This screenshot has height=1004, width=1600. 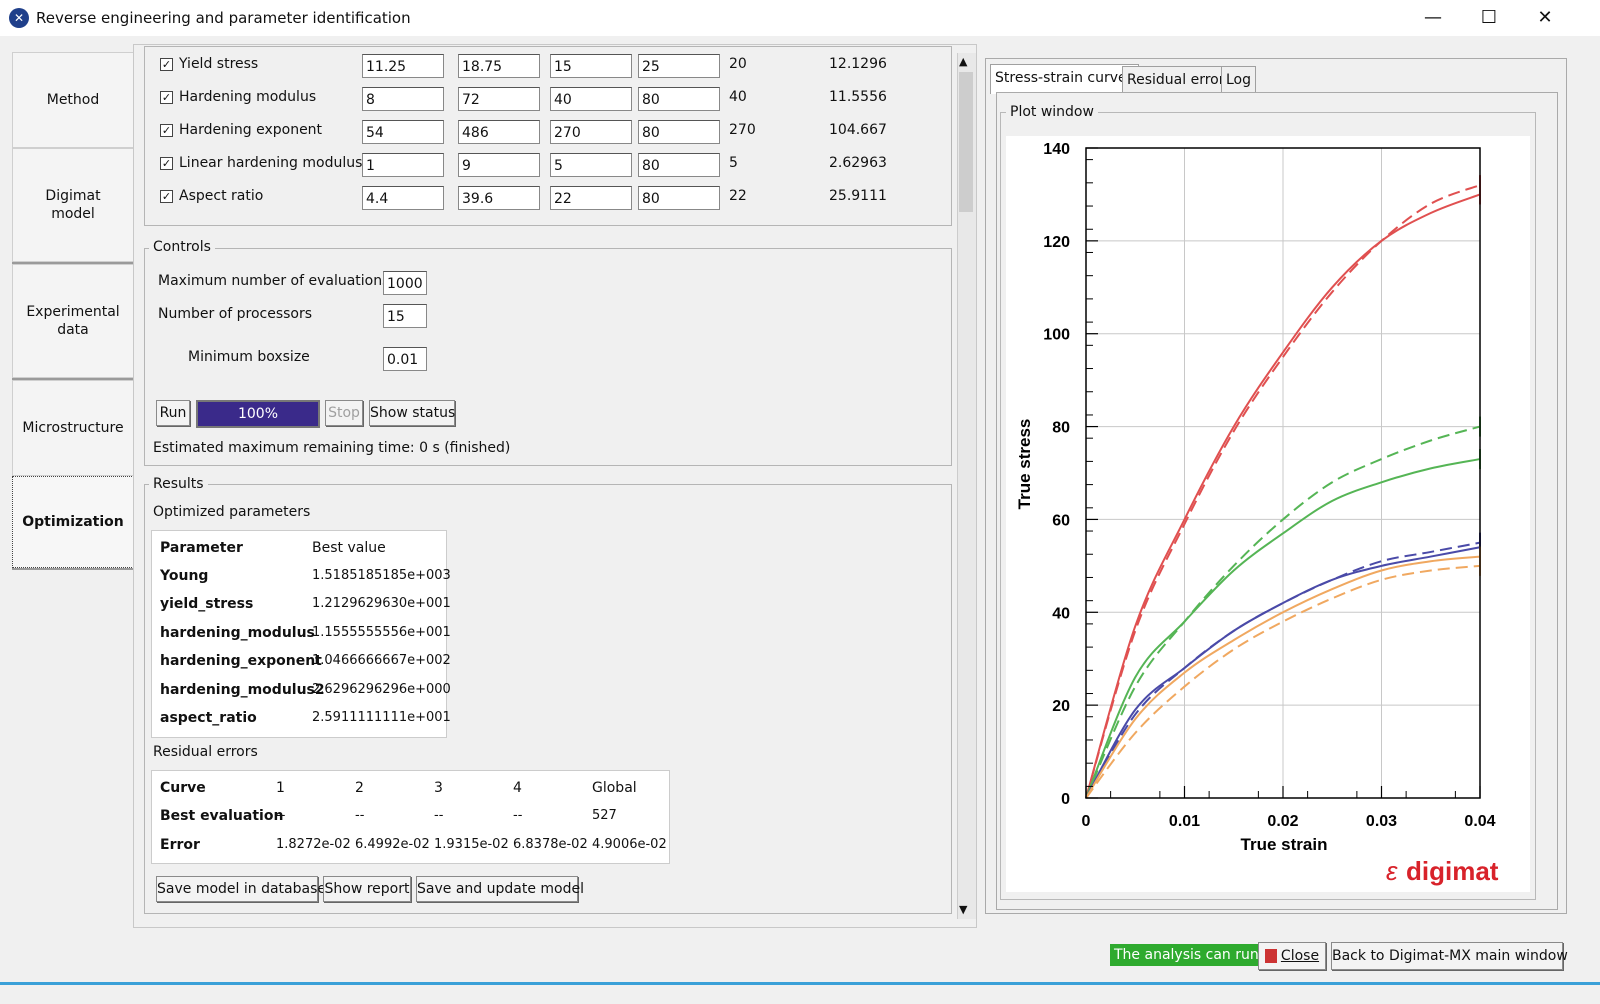 I want to click on param-input-1: 11.25, so click(x=403, y=66).